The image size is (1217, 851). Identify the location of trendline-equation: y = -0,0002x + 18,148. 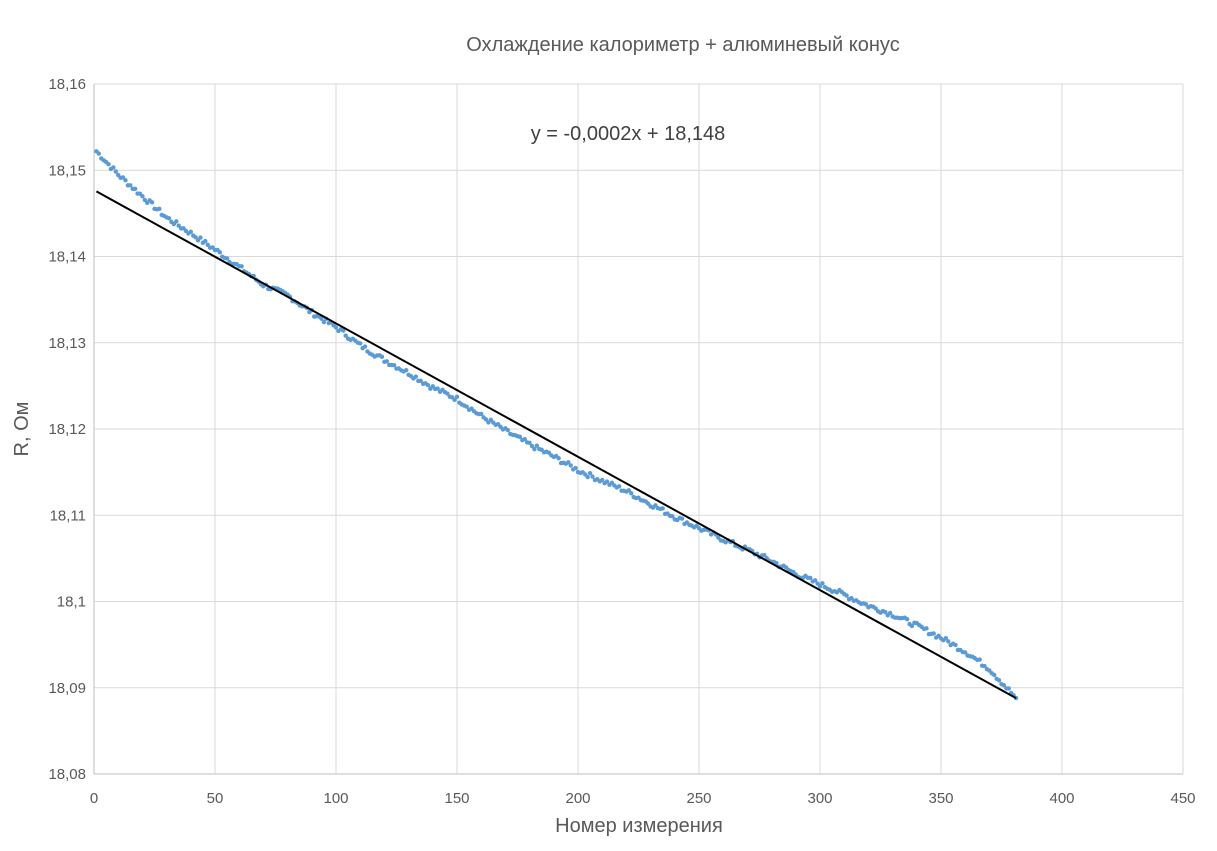
(628, 134).